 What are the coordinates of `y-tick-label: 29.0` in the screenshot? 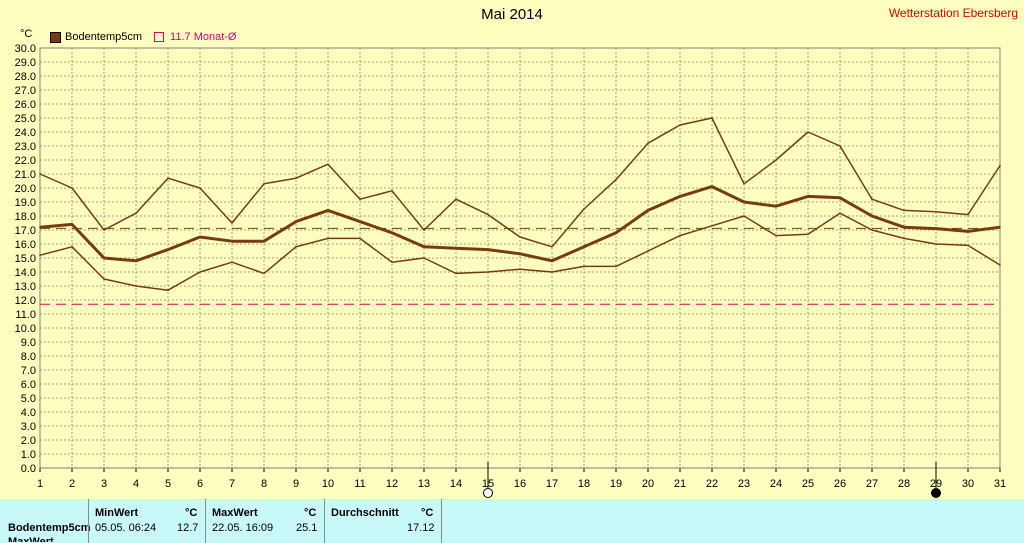 It's located at (25, 63).